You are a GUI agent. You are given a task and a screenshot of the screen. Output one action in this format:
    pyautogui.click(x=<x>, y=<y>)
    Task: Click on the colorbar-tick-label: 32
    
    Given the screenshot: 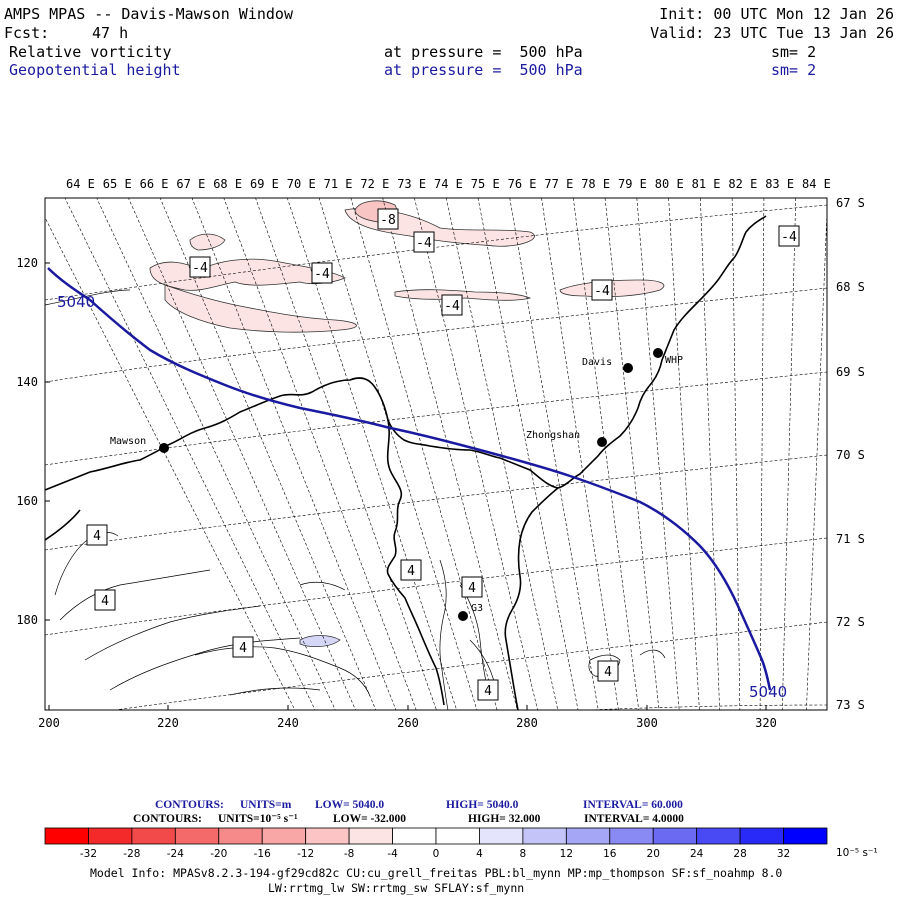 What is the action you would take?
    pyautogui.click(x=783, y=854)
    